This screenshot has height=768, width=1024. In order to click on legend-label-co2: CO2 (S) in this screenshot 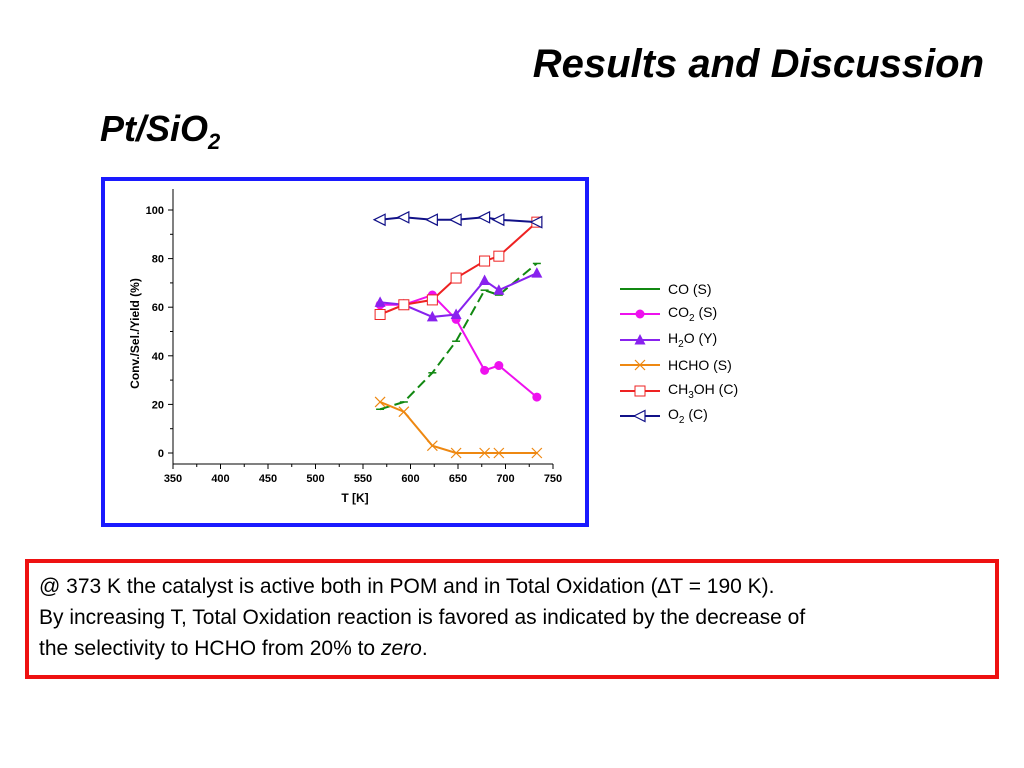, I will do `click(692, 314)`.